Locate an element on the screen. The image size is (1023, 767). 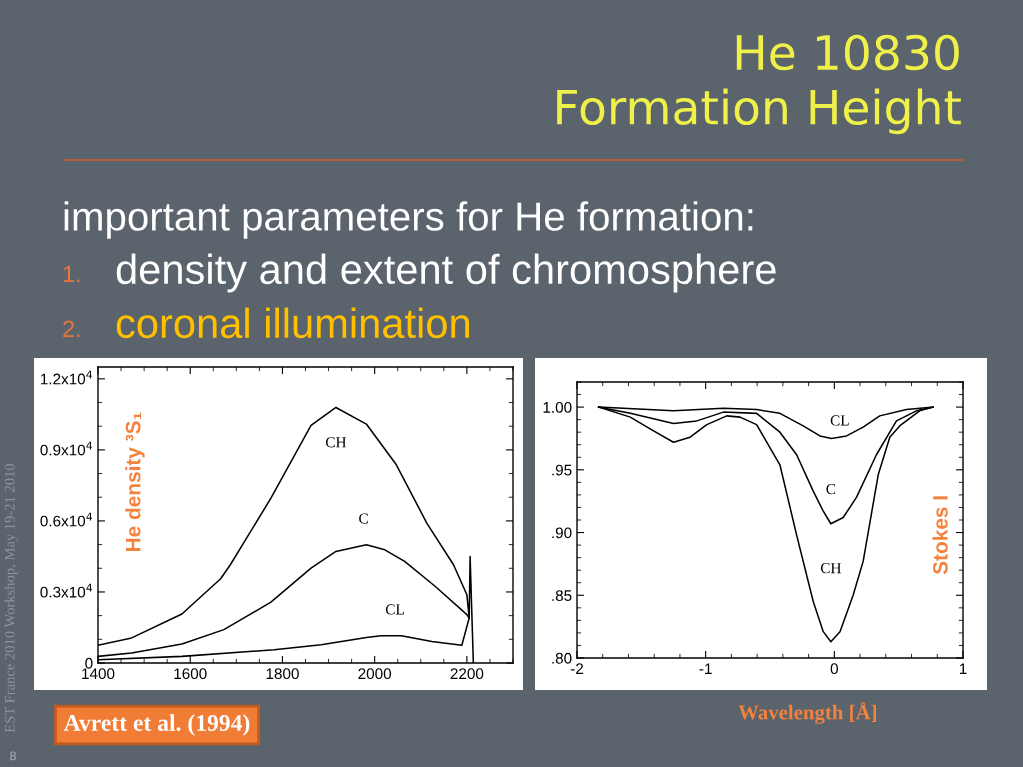
y-tick-label: .90 is located at coordinates (562, 533).